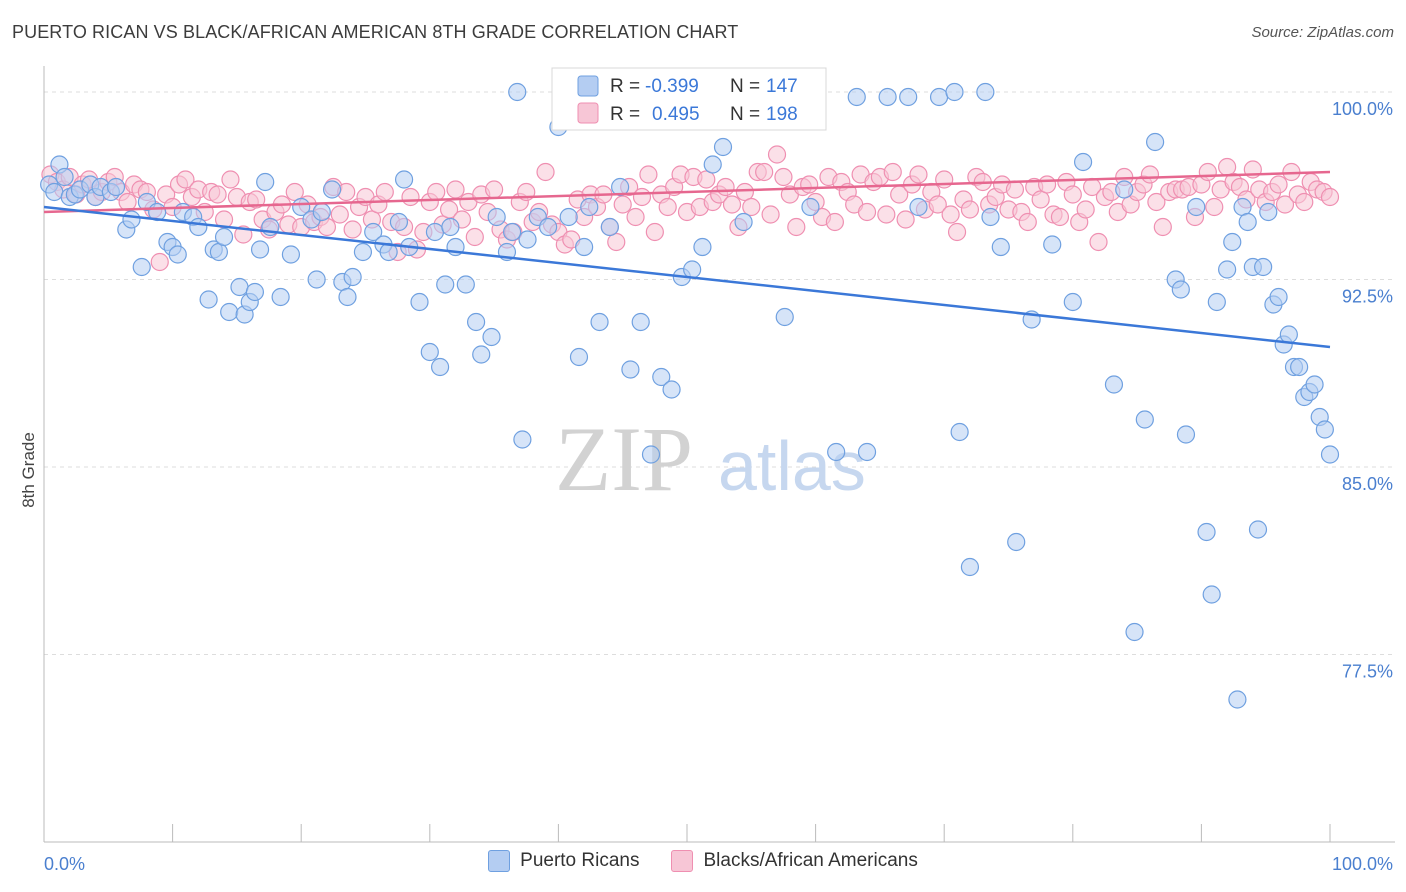 This screenshot has width=1406, height=892. Describe the element at coordinates (676, 114) in the screenshot. I see `stats-r-value-pink: 0.495` at that location.